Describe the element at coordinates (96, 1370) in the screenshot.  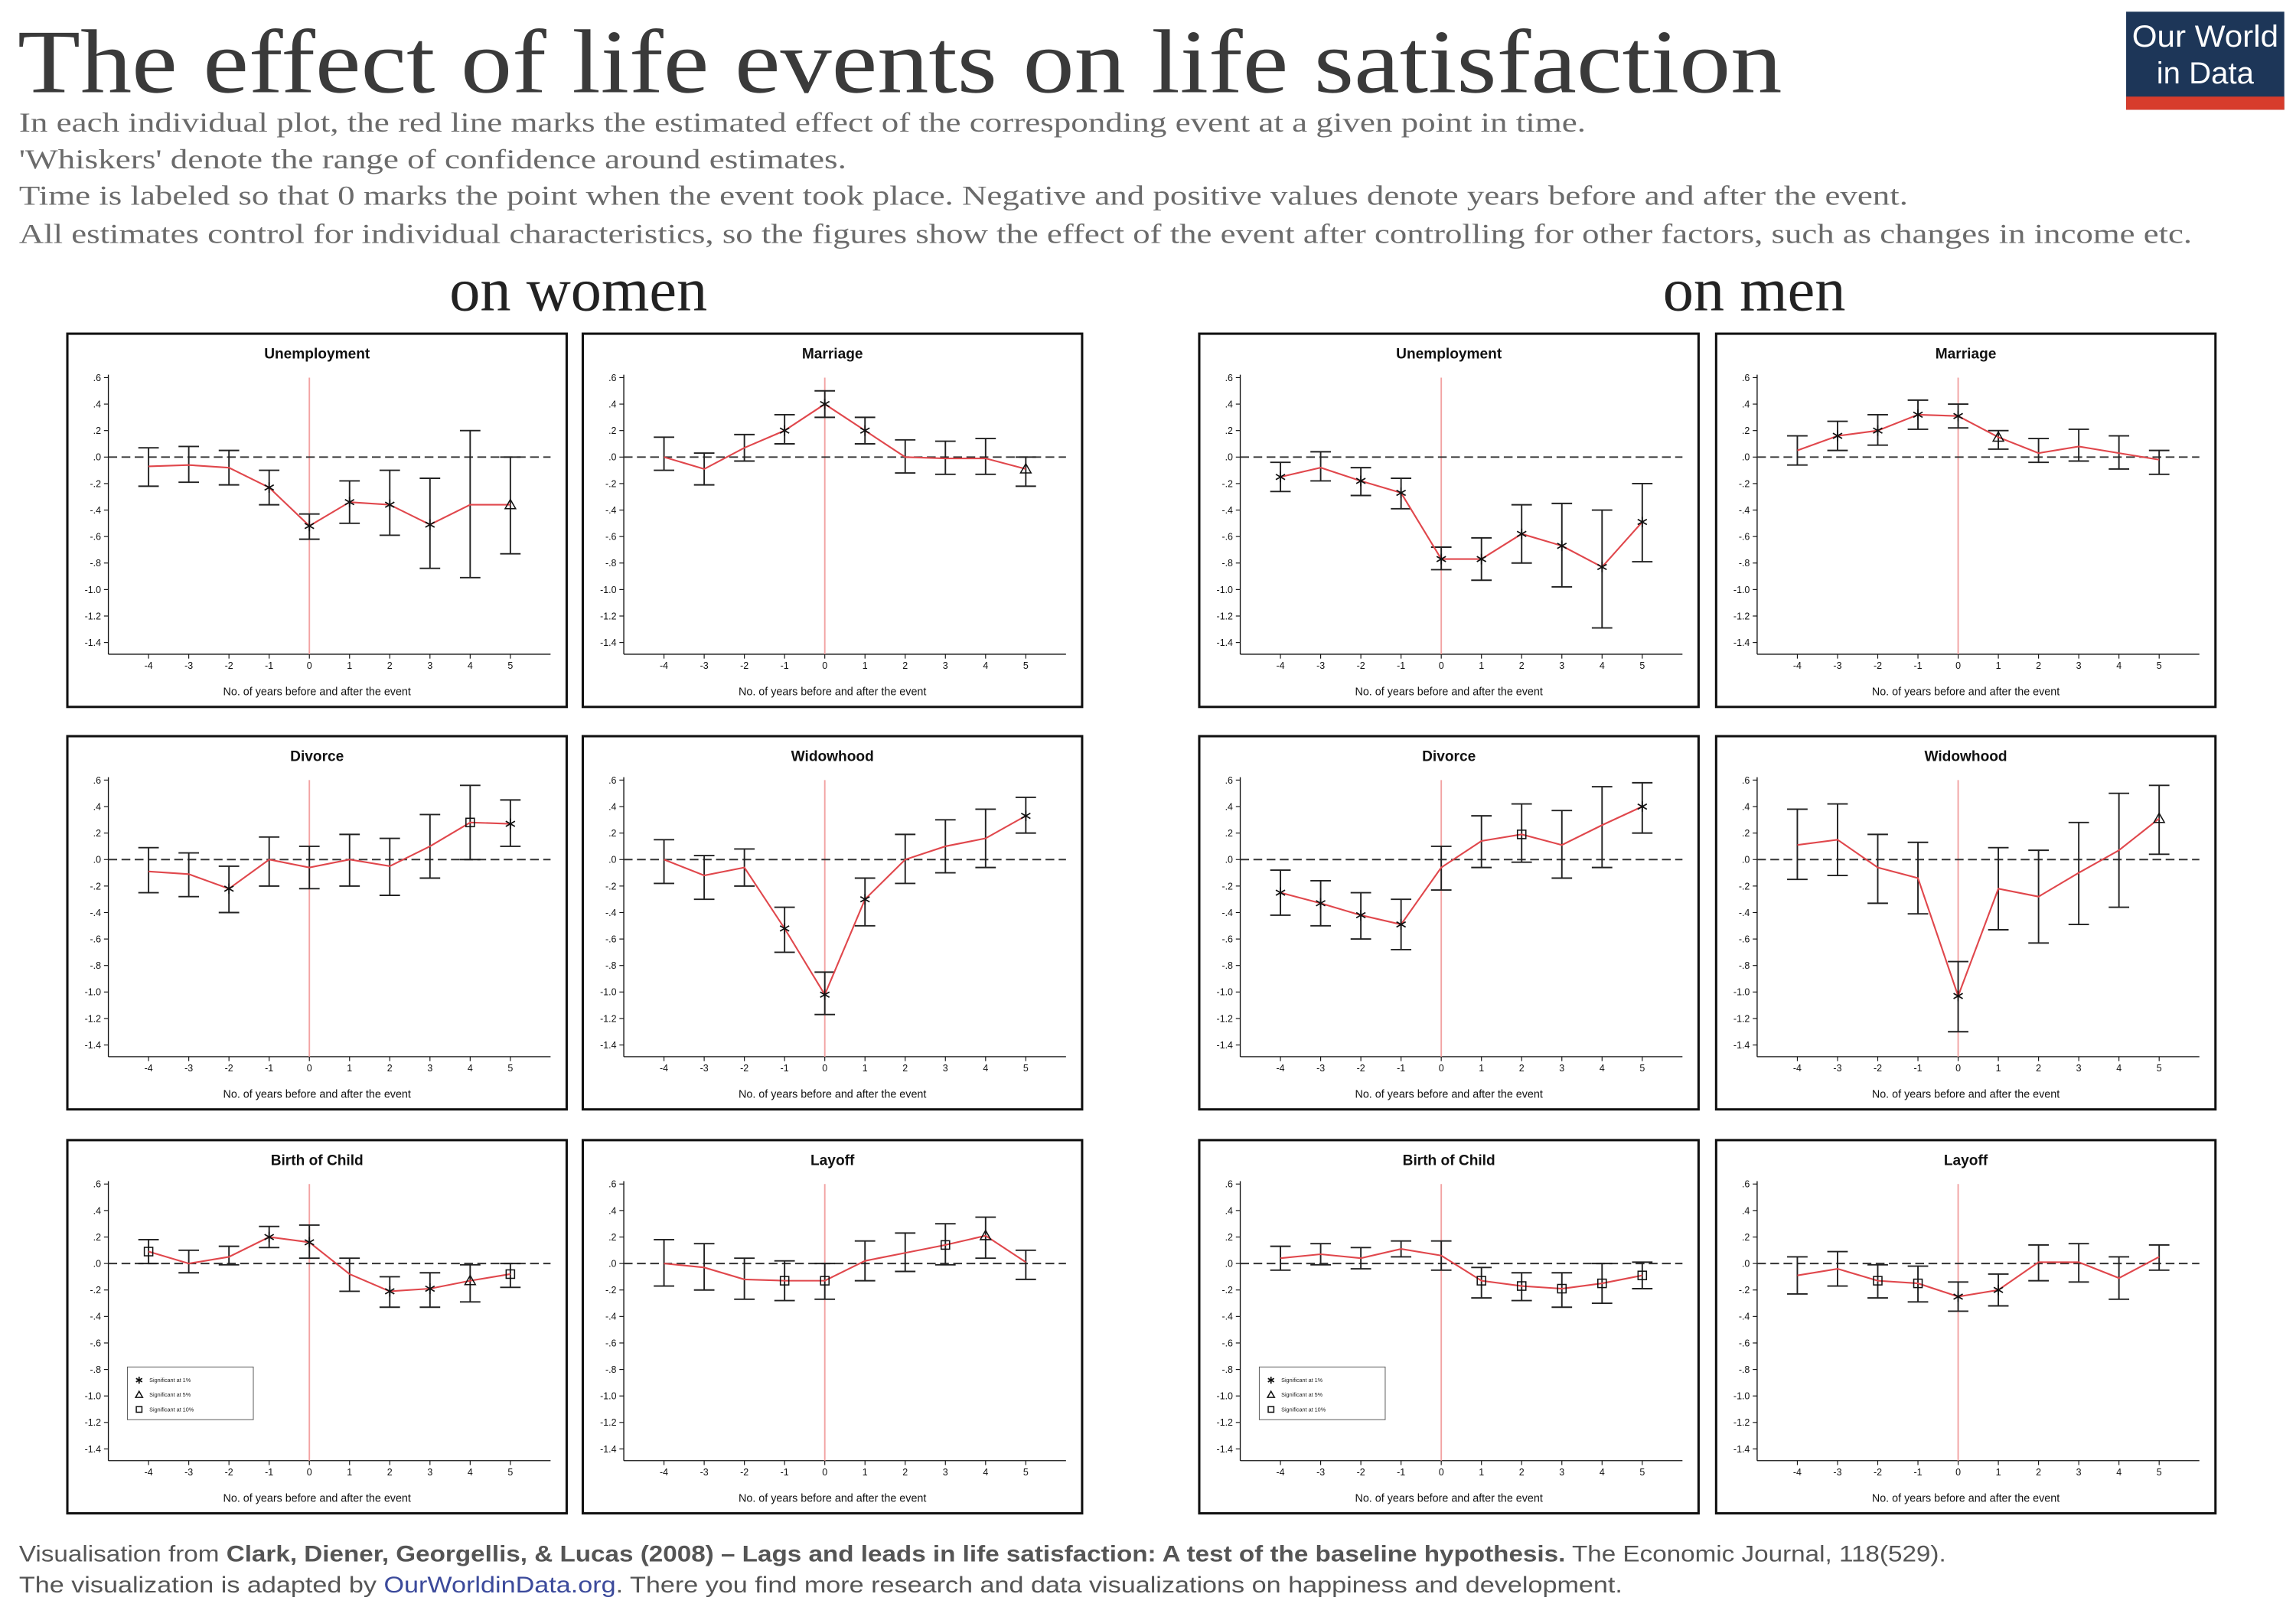
I see `y-tick-label: -.8` at that location.